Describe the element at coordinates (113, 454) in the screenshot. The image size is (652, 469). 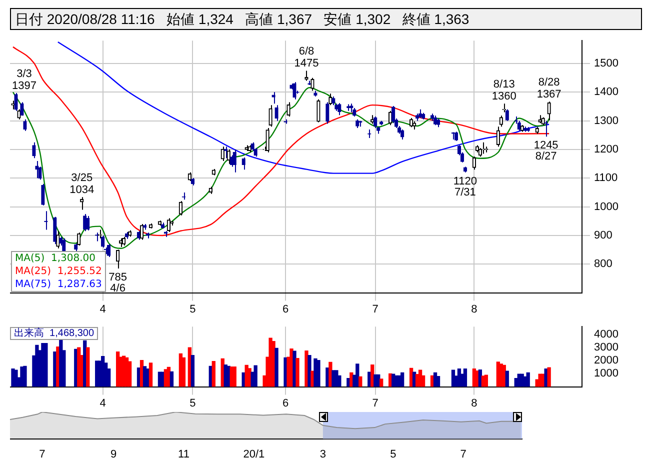
I see `x-tick-label: 9` at that location.